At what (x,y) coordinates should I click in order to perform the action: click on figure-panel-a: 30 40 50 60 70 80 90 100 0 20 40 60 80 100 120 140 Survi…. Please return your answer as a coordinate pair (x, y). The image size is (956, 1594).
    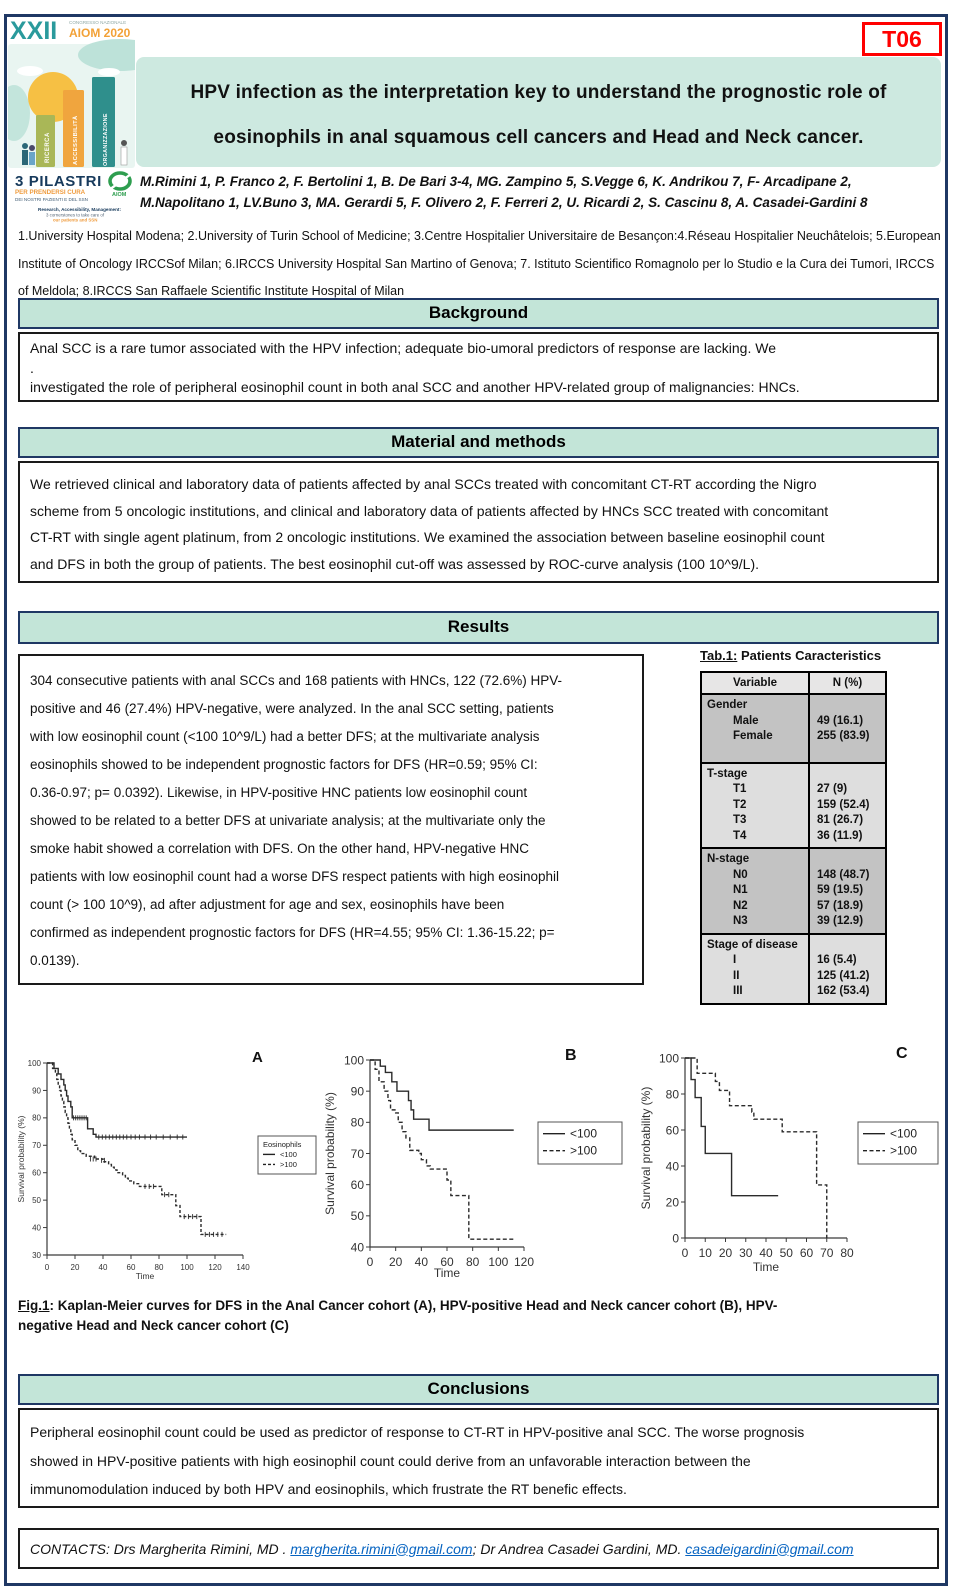
    Looking at the image, I should click on (167, 1158).